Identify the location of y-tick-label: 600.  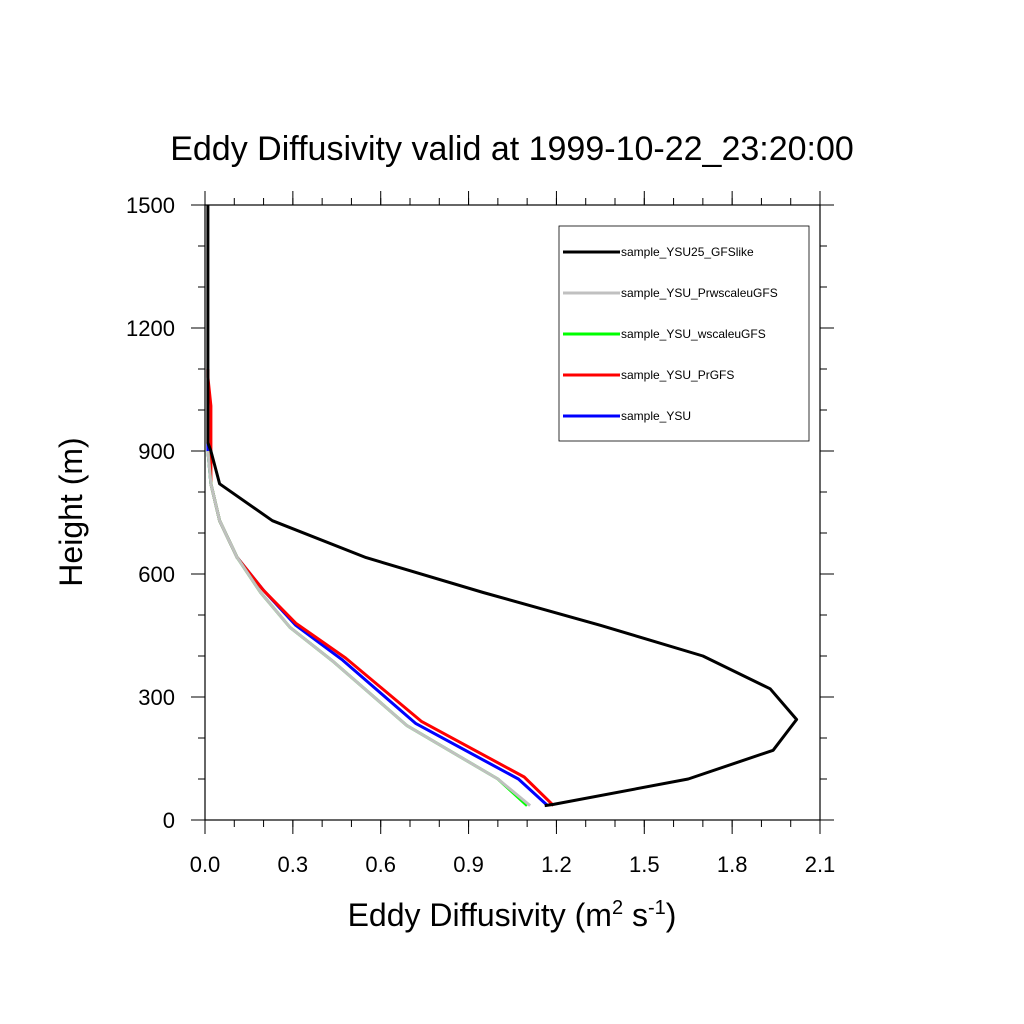
(156, 574).